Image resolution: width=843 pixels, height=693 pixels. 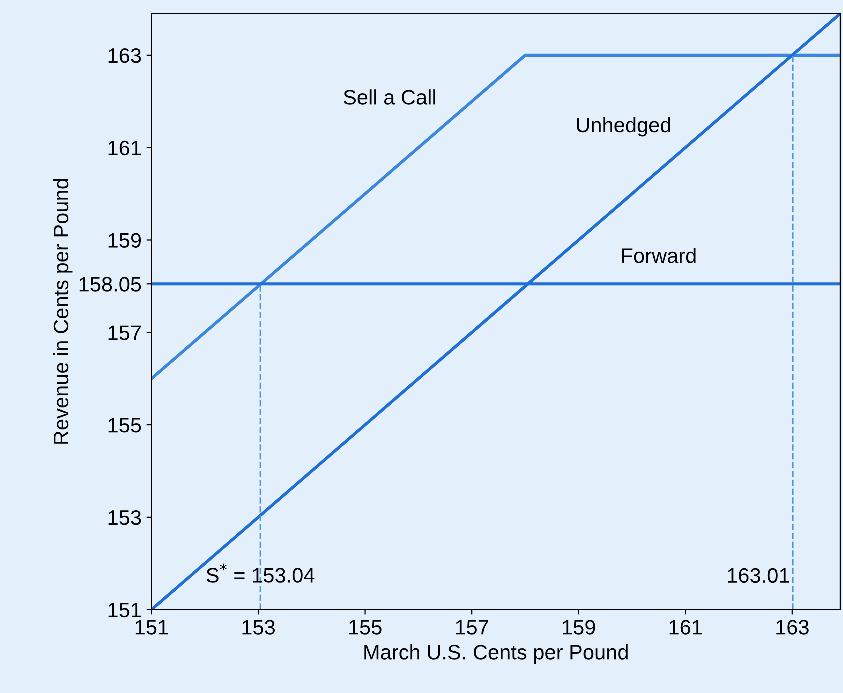 I want to click on x-tick-label: 153, so click(x=258, y=627).